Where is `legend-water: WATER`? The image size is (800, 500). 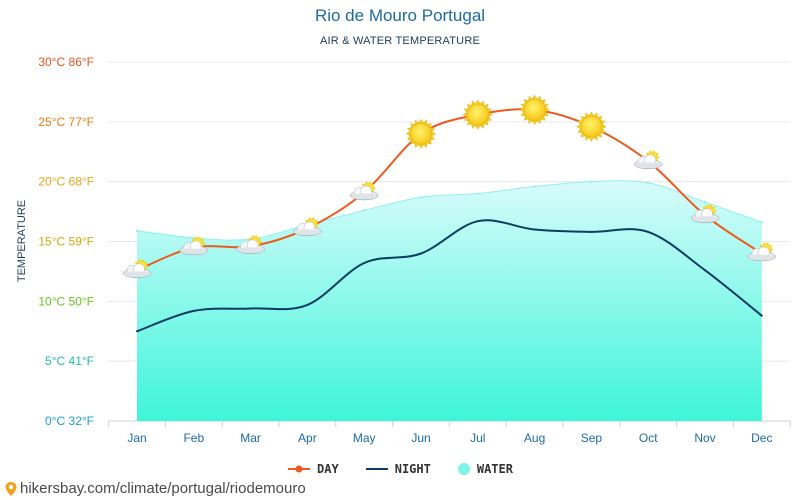 legend-water: WATER is located at coordinates (485, 469).